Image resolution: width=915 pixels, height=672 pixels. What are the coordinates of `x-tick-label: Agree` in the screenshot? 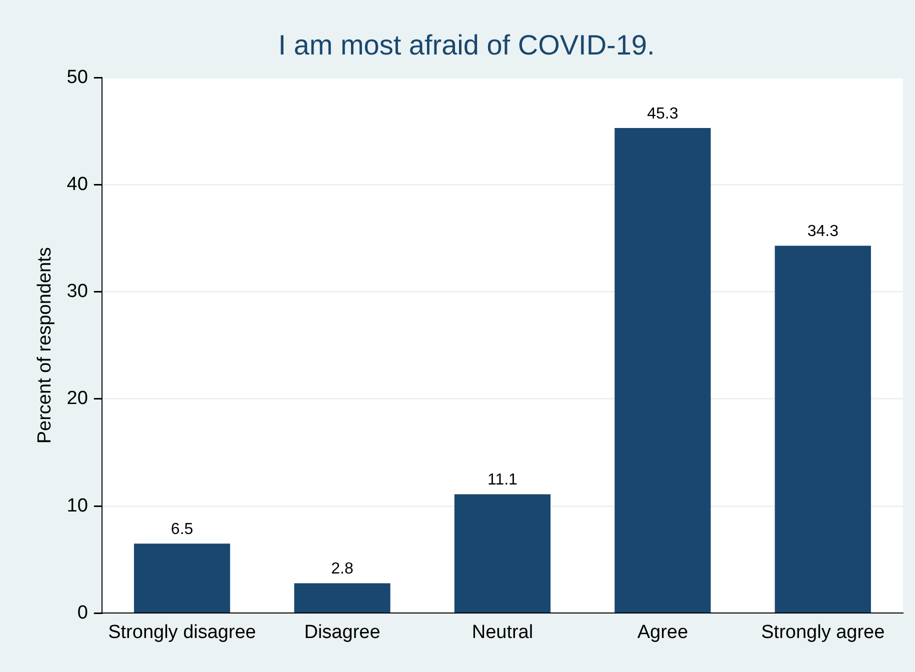 It's located at (662, 632).